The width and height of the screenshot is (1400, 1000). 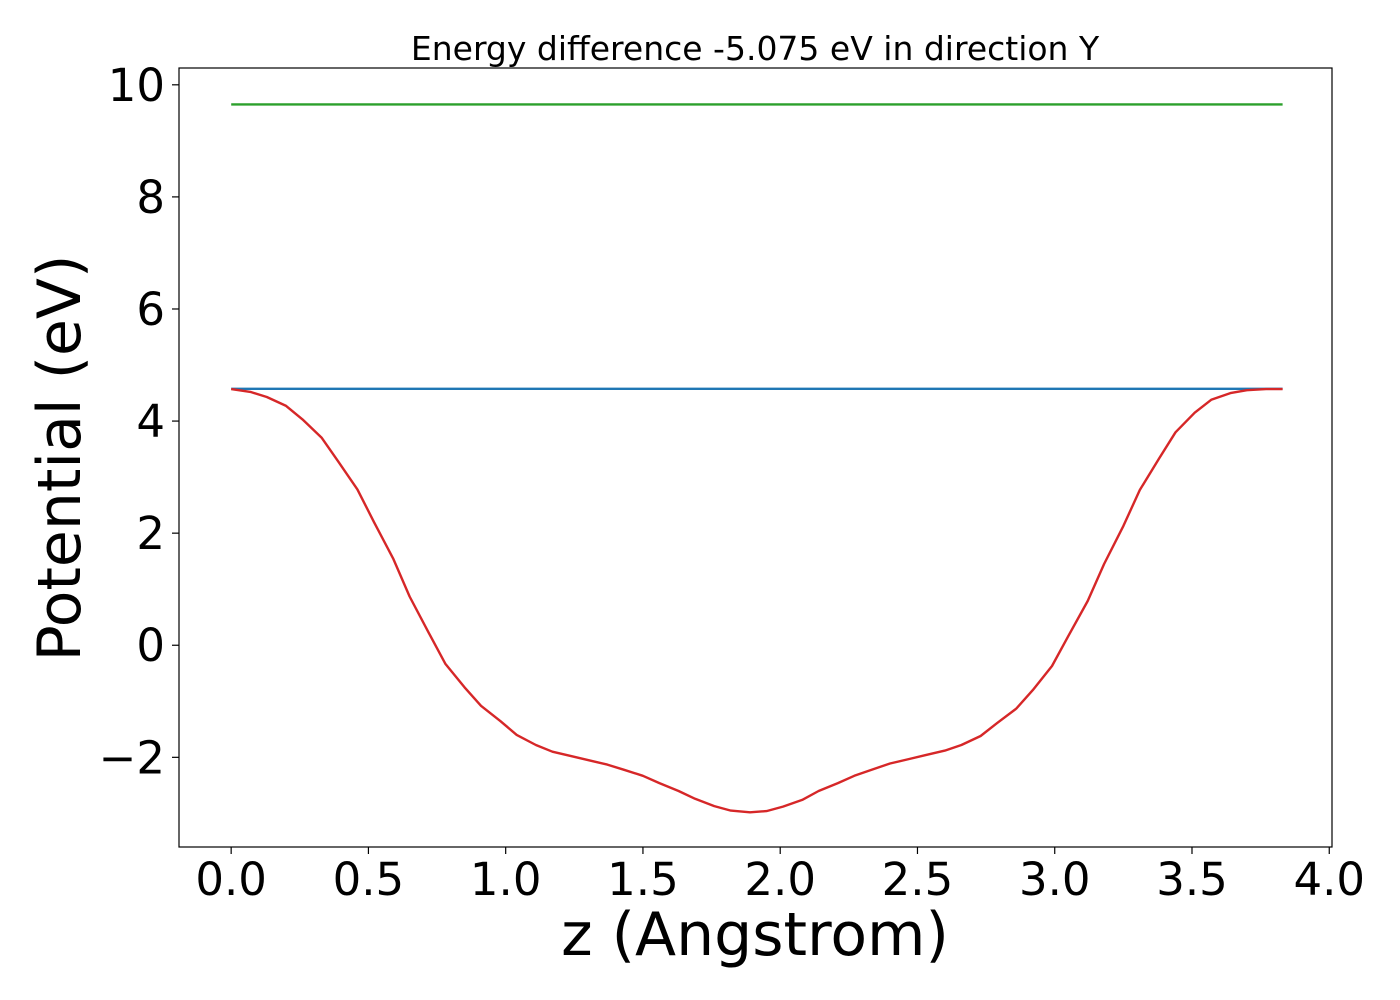 I want to click on y-tick-label: 6, so click(x=150, y=309).